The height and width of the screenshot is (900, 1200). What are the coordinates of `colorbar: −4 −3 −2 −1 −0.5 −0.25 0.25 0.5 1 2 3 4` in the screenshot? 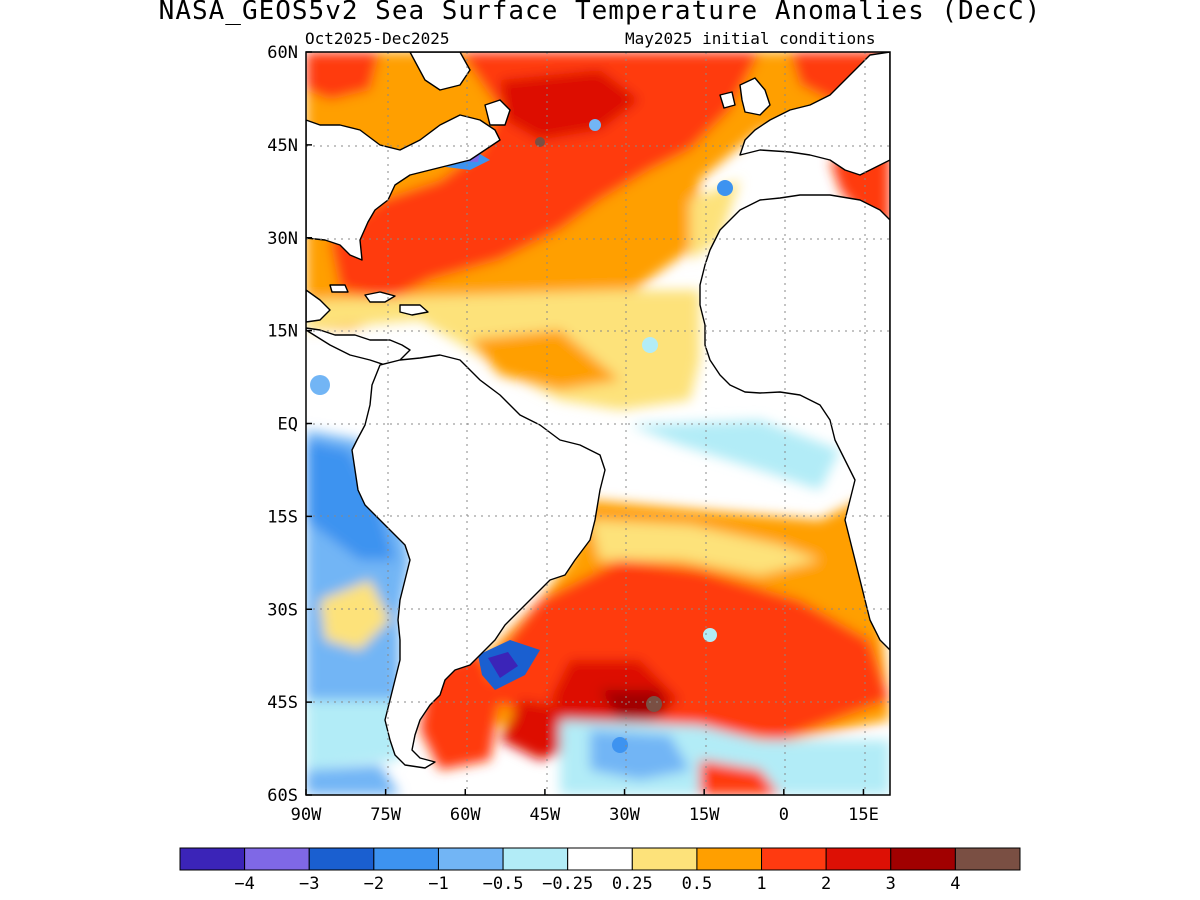 It's located at (600, 870).